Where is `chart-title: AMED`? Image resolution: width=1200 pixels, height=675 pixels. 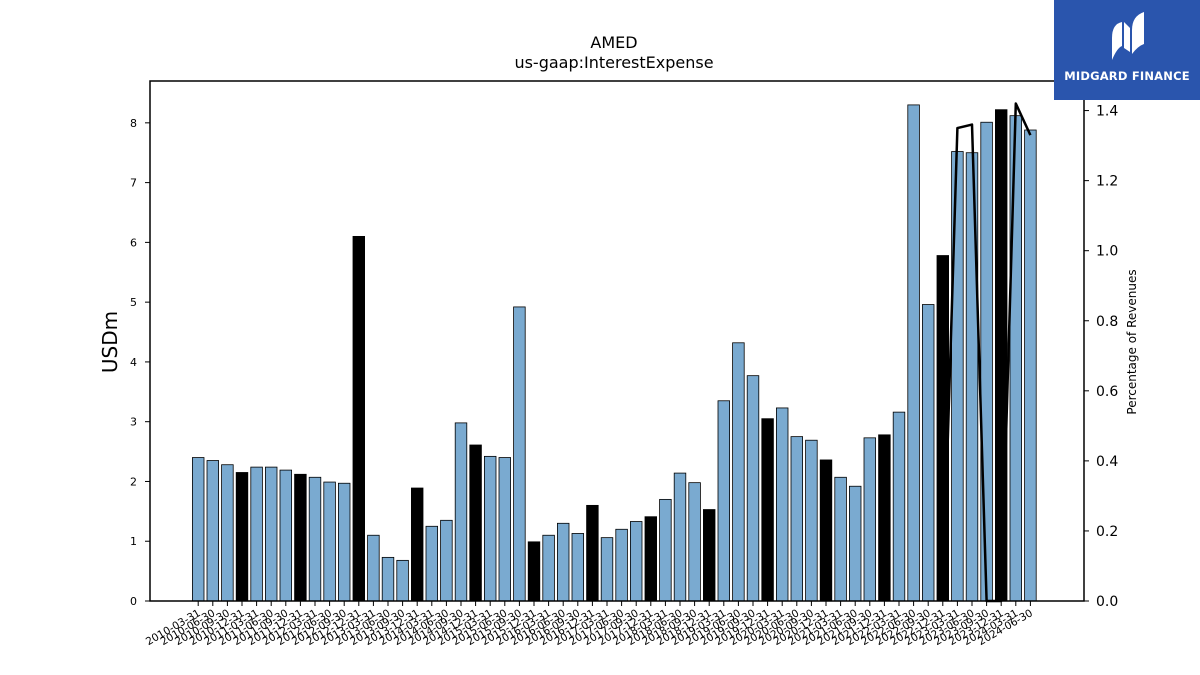 chart-title: AMED is located at coordinates (613, 42).